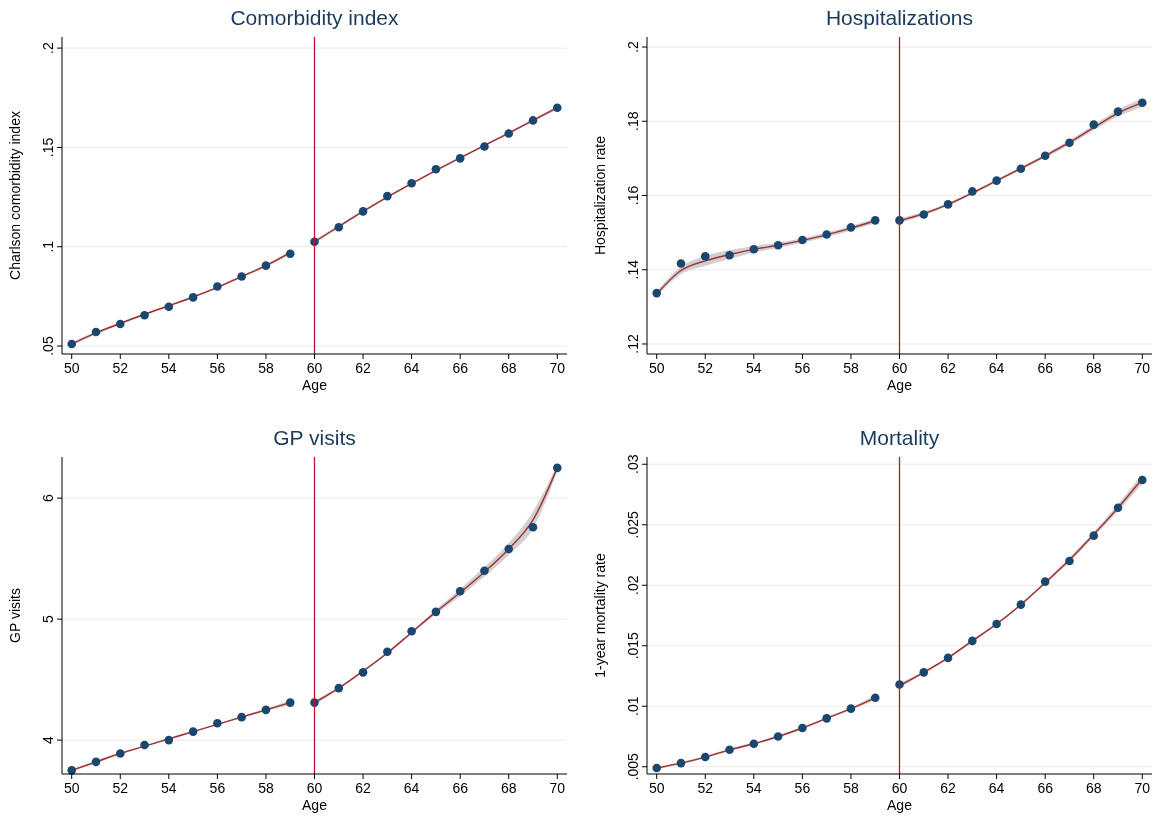  What do you see at coordinates (48, 740) in the screenshot?
I see `y-tick-label: 4` at bounding box center [48, 740].